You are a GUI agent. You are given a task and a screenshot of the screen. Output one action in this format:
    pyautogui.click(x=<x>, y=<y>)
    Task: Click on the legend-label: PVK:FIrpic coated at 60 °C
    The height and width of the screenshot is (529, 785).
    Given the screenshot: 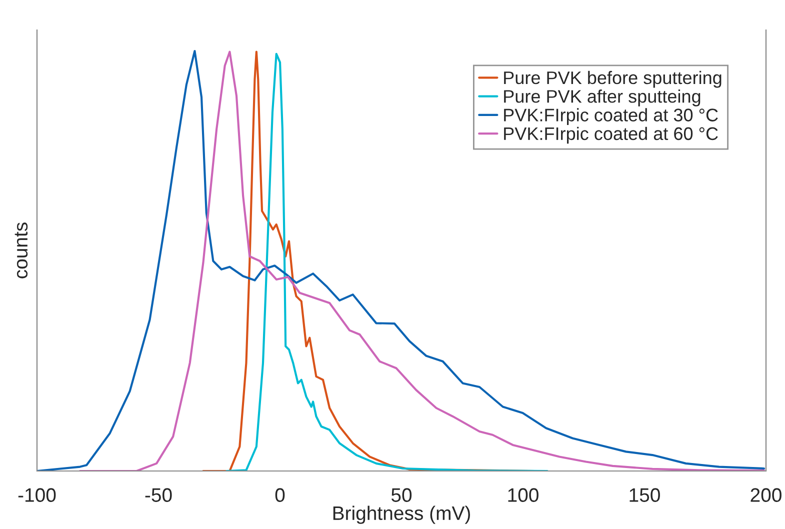 What is the action you would take?
    pyautogui.click(x=611, y=135)
    